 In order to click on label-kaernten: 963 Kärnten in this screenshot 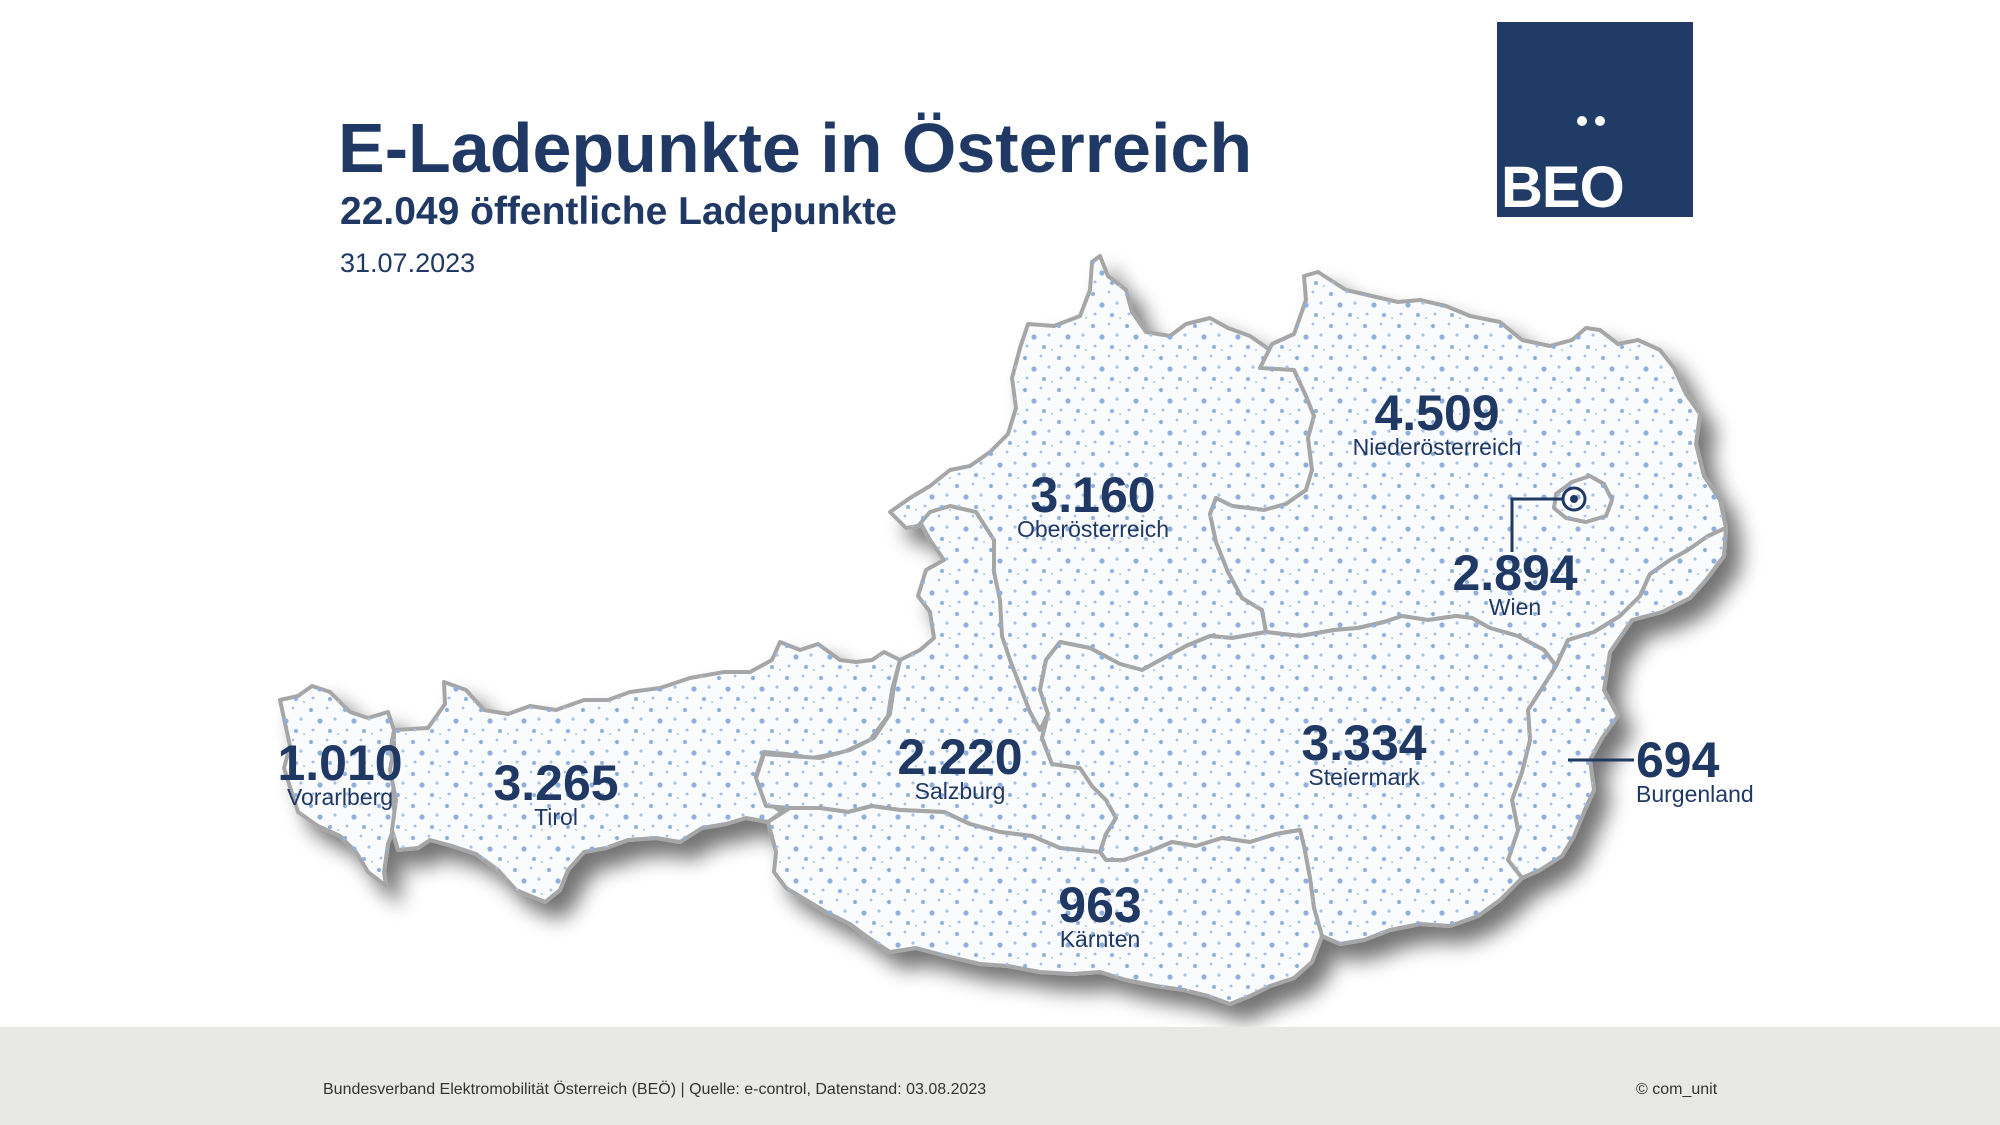, I will do `click(1099, 915)`.